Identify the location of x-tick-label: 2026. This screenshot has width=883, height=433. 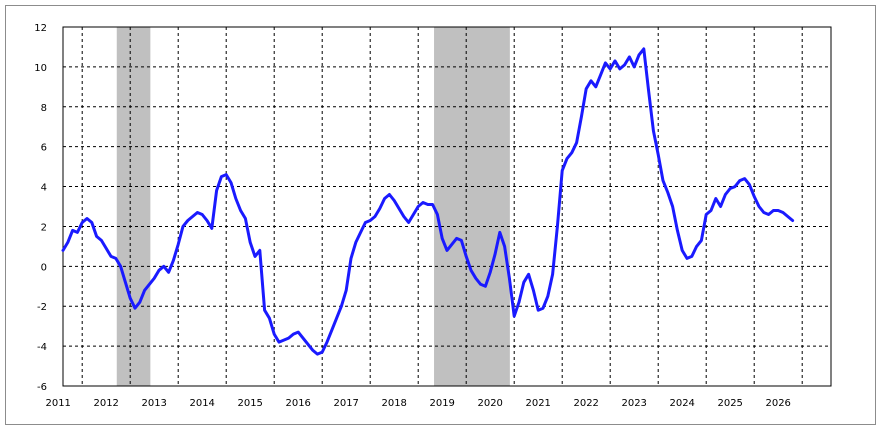
(777, 403).